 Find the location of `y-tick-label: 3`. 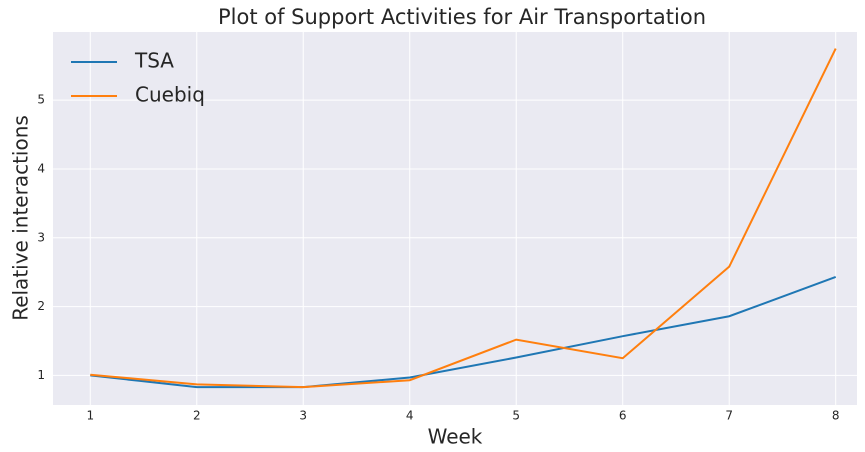

y-tick-label: 3 is located at coordinates (41, 237).